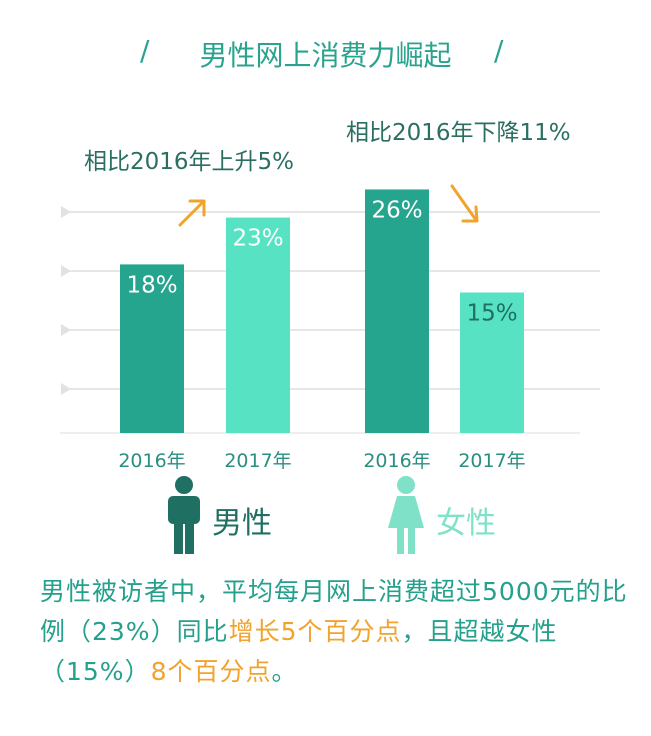 This screenshot has width=651, height=736. What do you see at coordinates (284, 671) in the screenshot?
I see `summary-part-3: 。` at bounding box center [284, 671].